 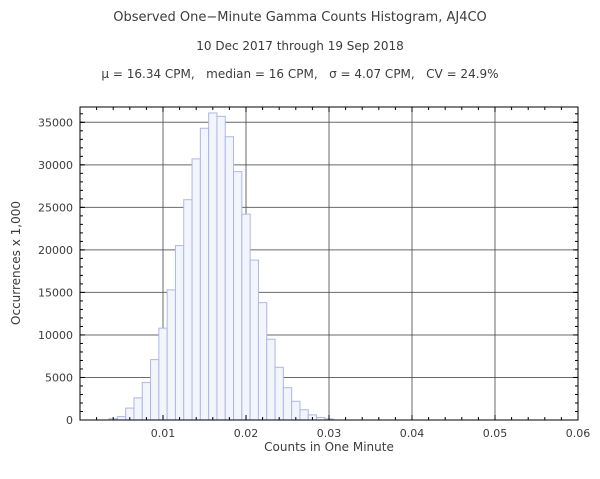 I want to click on x-tick-label: 0.02, so click(x=246, y=433).